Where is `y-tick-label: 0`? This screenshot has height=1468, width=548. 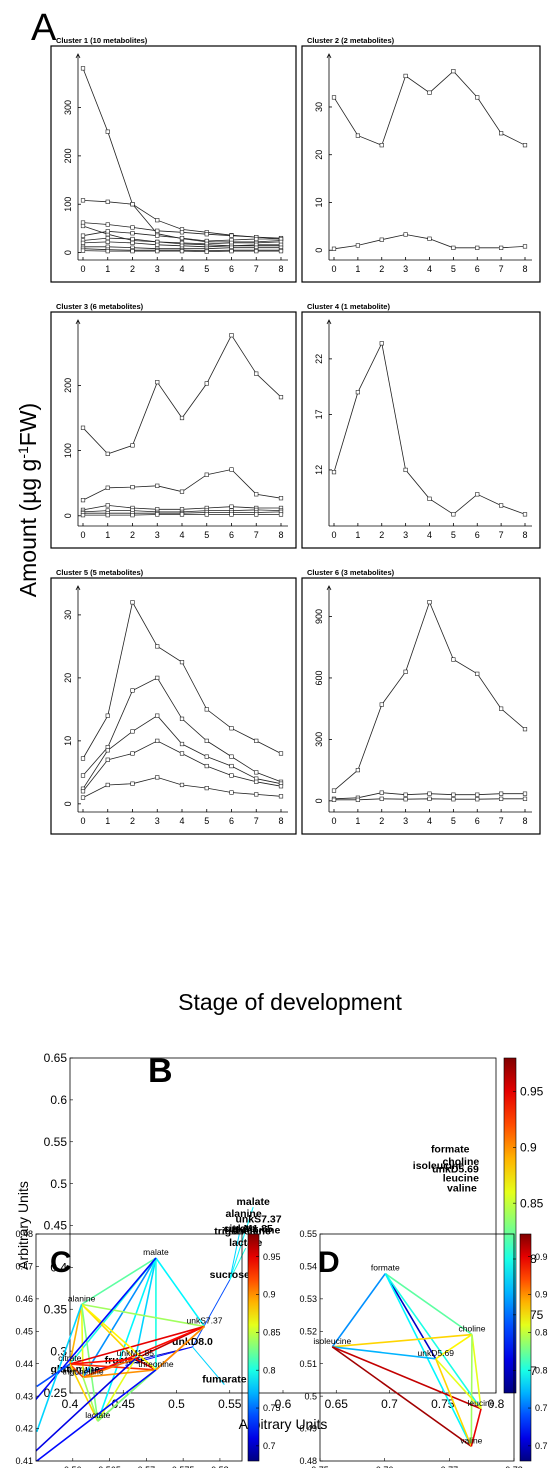 y-tick-label: 0 is located at coordinates (319, 800).